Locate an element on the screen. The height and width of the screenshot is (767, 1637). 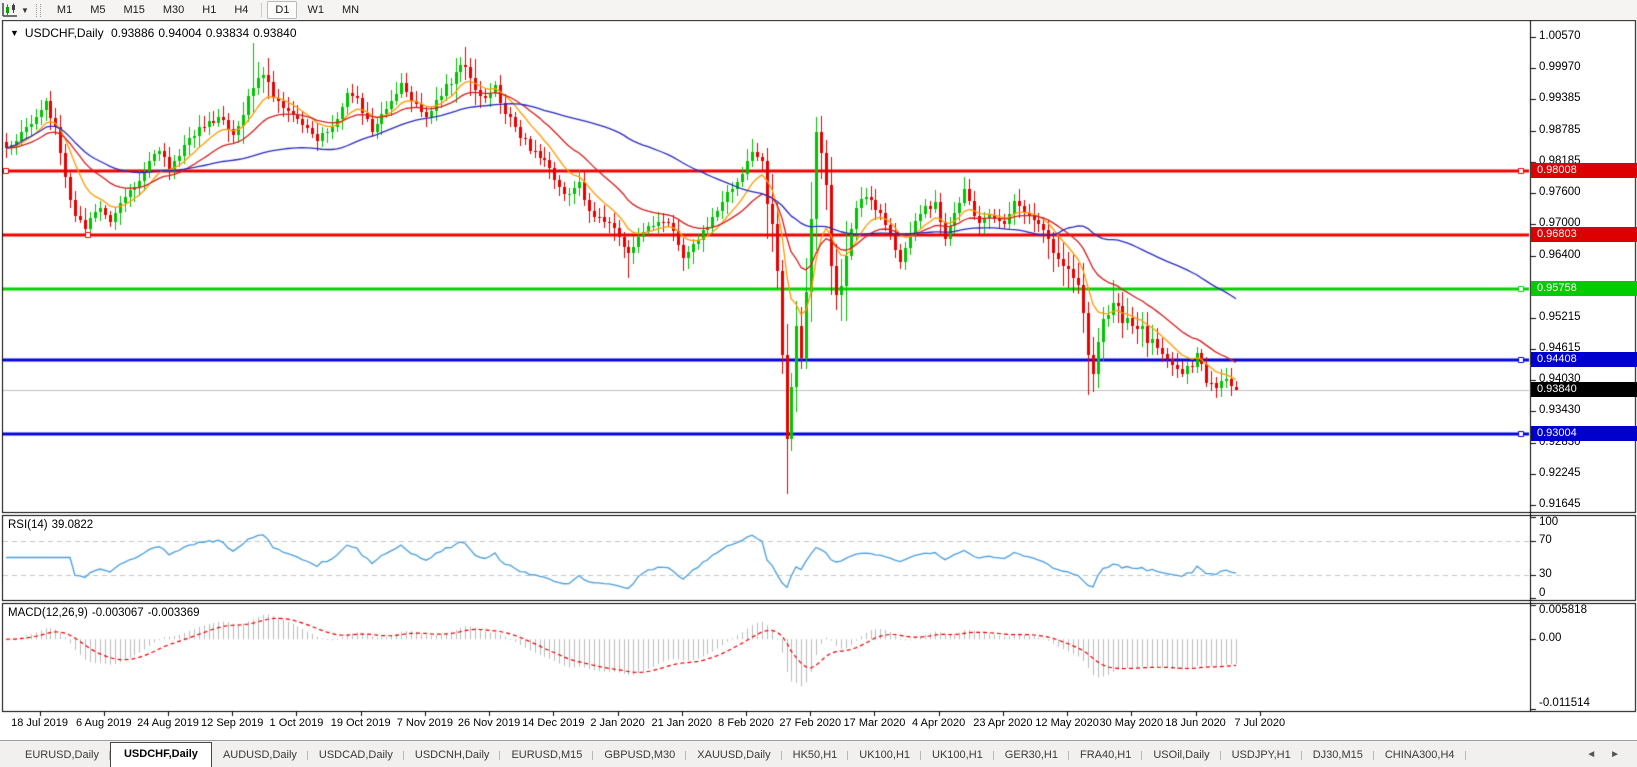
timeframe-button-h1: H1 is located at coordinates (209, 10).